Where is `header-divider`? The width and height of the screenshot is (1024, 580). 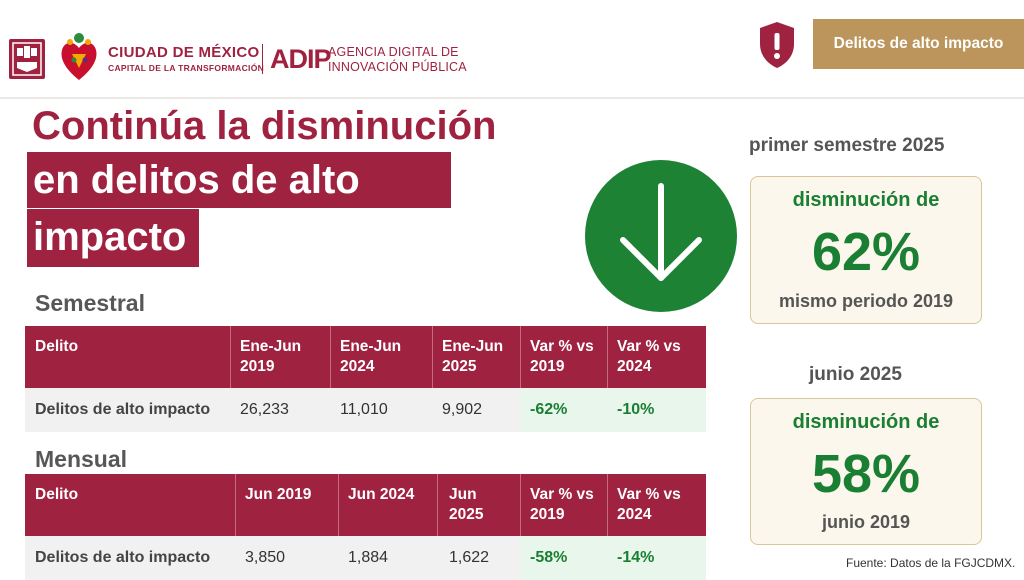 header-divider is located at coordinates (512, 98).